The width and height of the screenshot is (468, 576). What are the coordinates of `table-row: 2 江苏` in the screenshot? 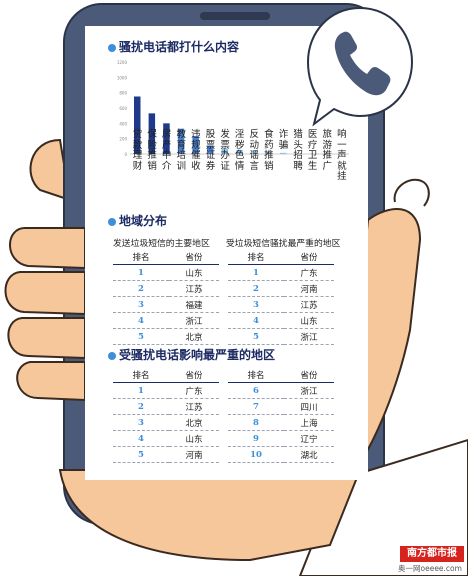 It's located at (166, 288).